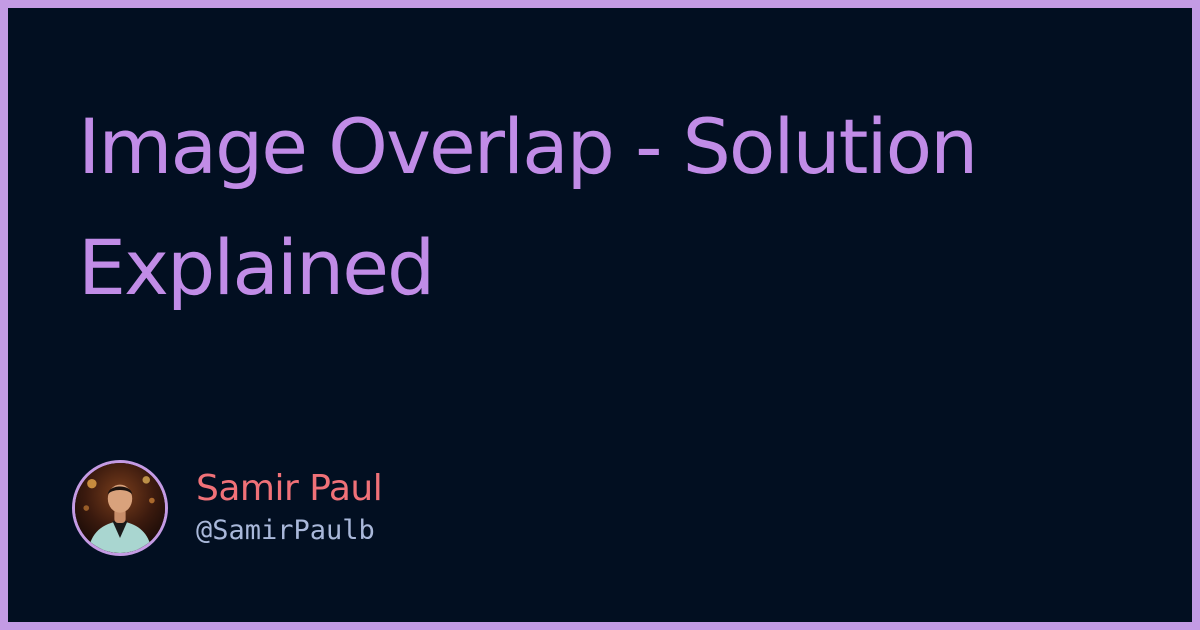 The width and height of the screenshot is (1200, 630). I want to click on author-block: Samir Paul @SamirPaulb, so click(227, 508).